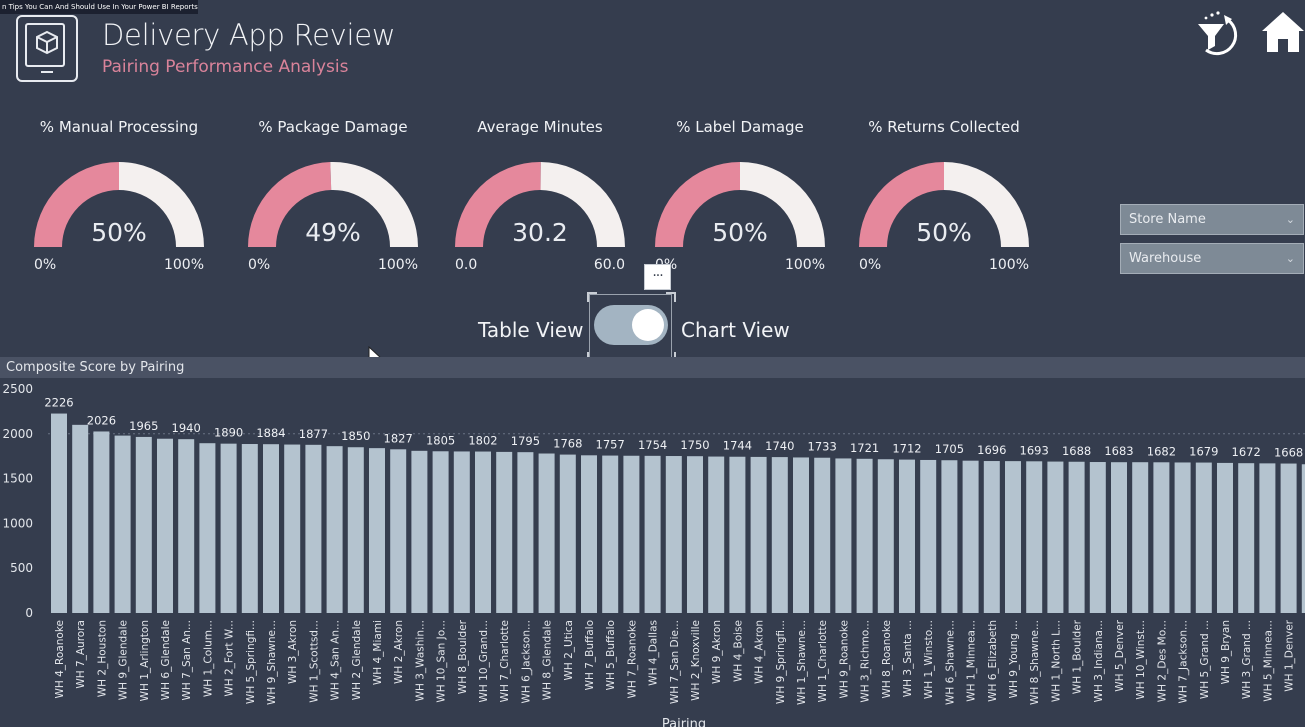 The height and width of the screenshot is (727, 1305). What do you see at coordinates (119, 198) in the screenshot?
I see `gauge-0: % Manual Processing 50% 0% 100%` at bounding box center [119, 198].